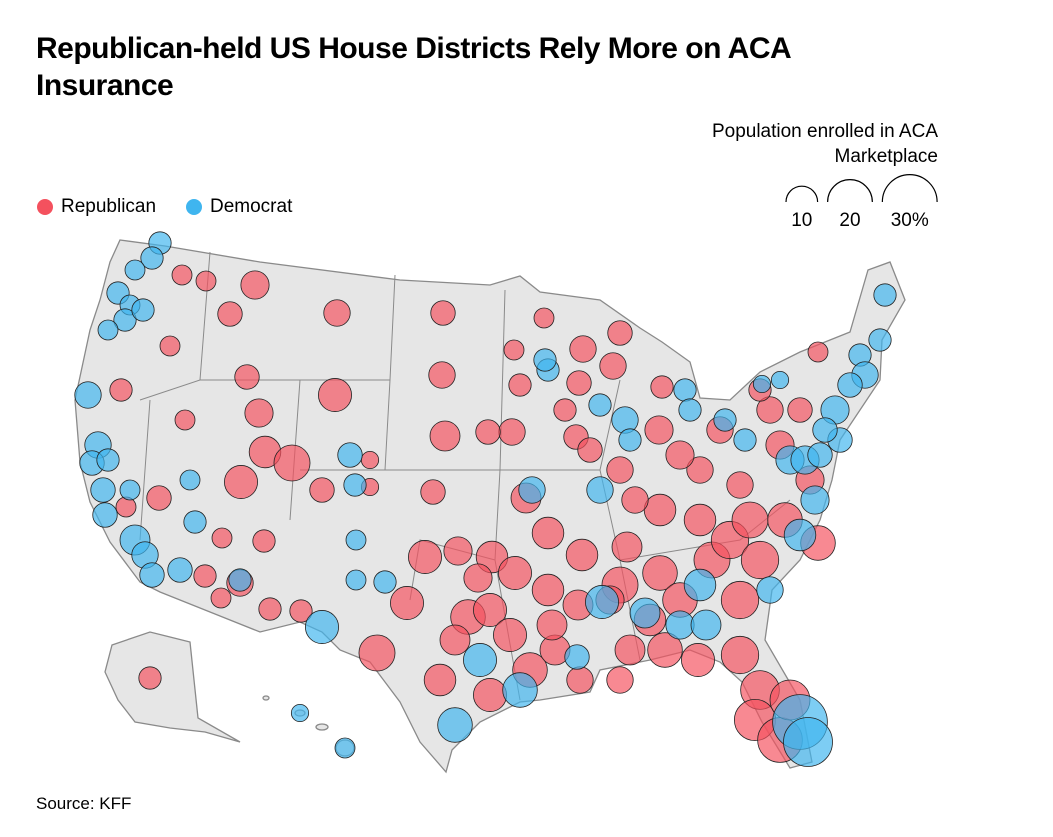 The image size is (1053, 837). Describe the element at coordinates (801, 220) in the screenshot. I see `size-label: 10` at that location.